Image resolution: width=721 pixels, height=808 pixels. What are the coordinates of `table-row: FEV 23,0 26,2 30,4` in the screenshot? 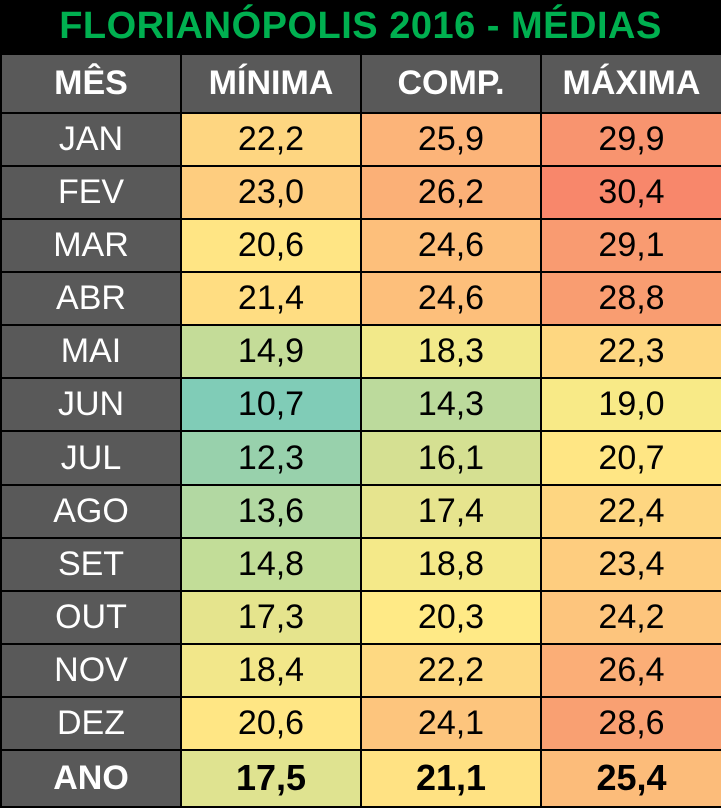 It's located at (360, 193).